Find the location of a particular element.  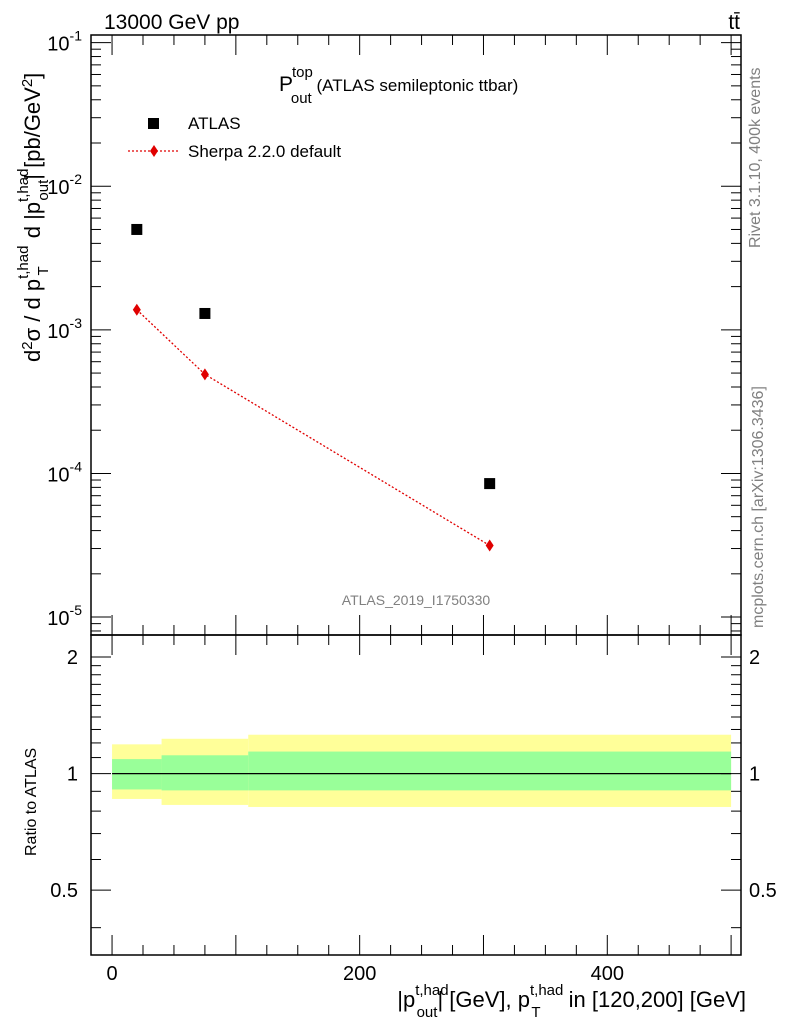

ratio-y-tick-label-right: 2 is located at coordinates (754, 658).